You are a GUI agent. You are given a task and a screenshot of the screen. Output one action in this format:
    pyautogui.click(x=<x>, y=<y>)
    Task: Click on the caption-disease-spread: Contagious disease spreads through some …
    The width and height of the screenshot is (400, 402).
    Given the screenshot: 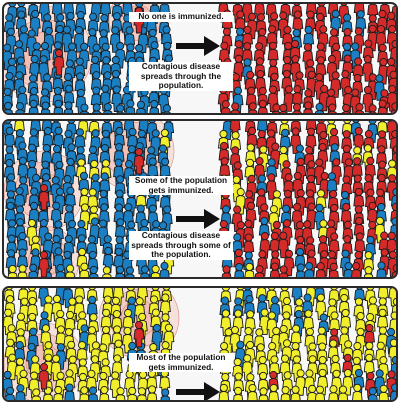 What is the action you would take?
    pyautogui.click(x=181, y=245)
    